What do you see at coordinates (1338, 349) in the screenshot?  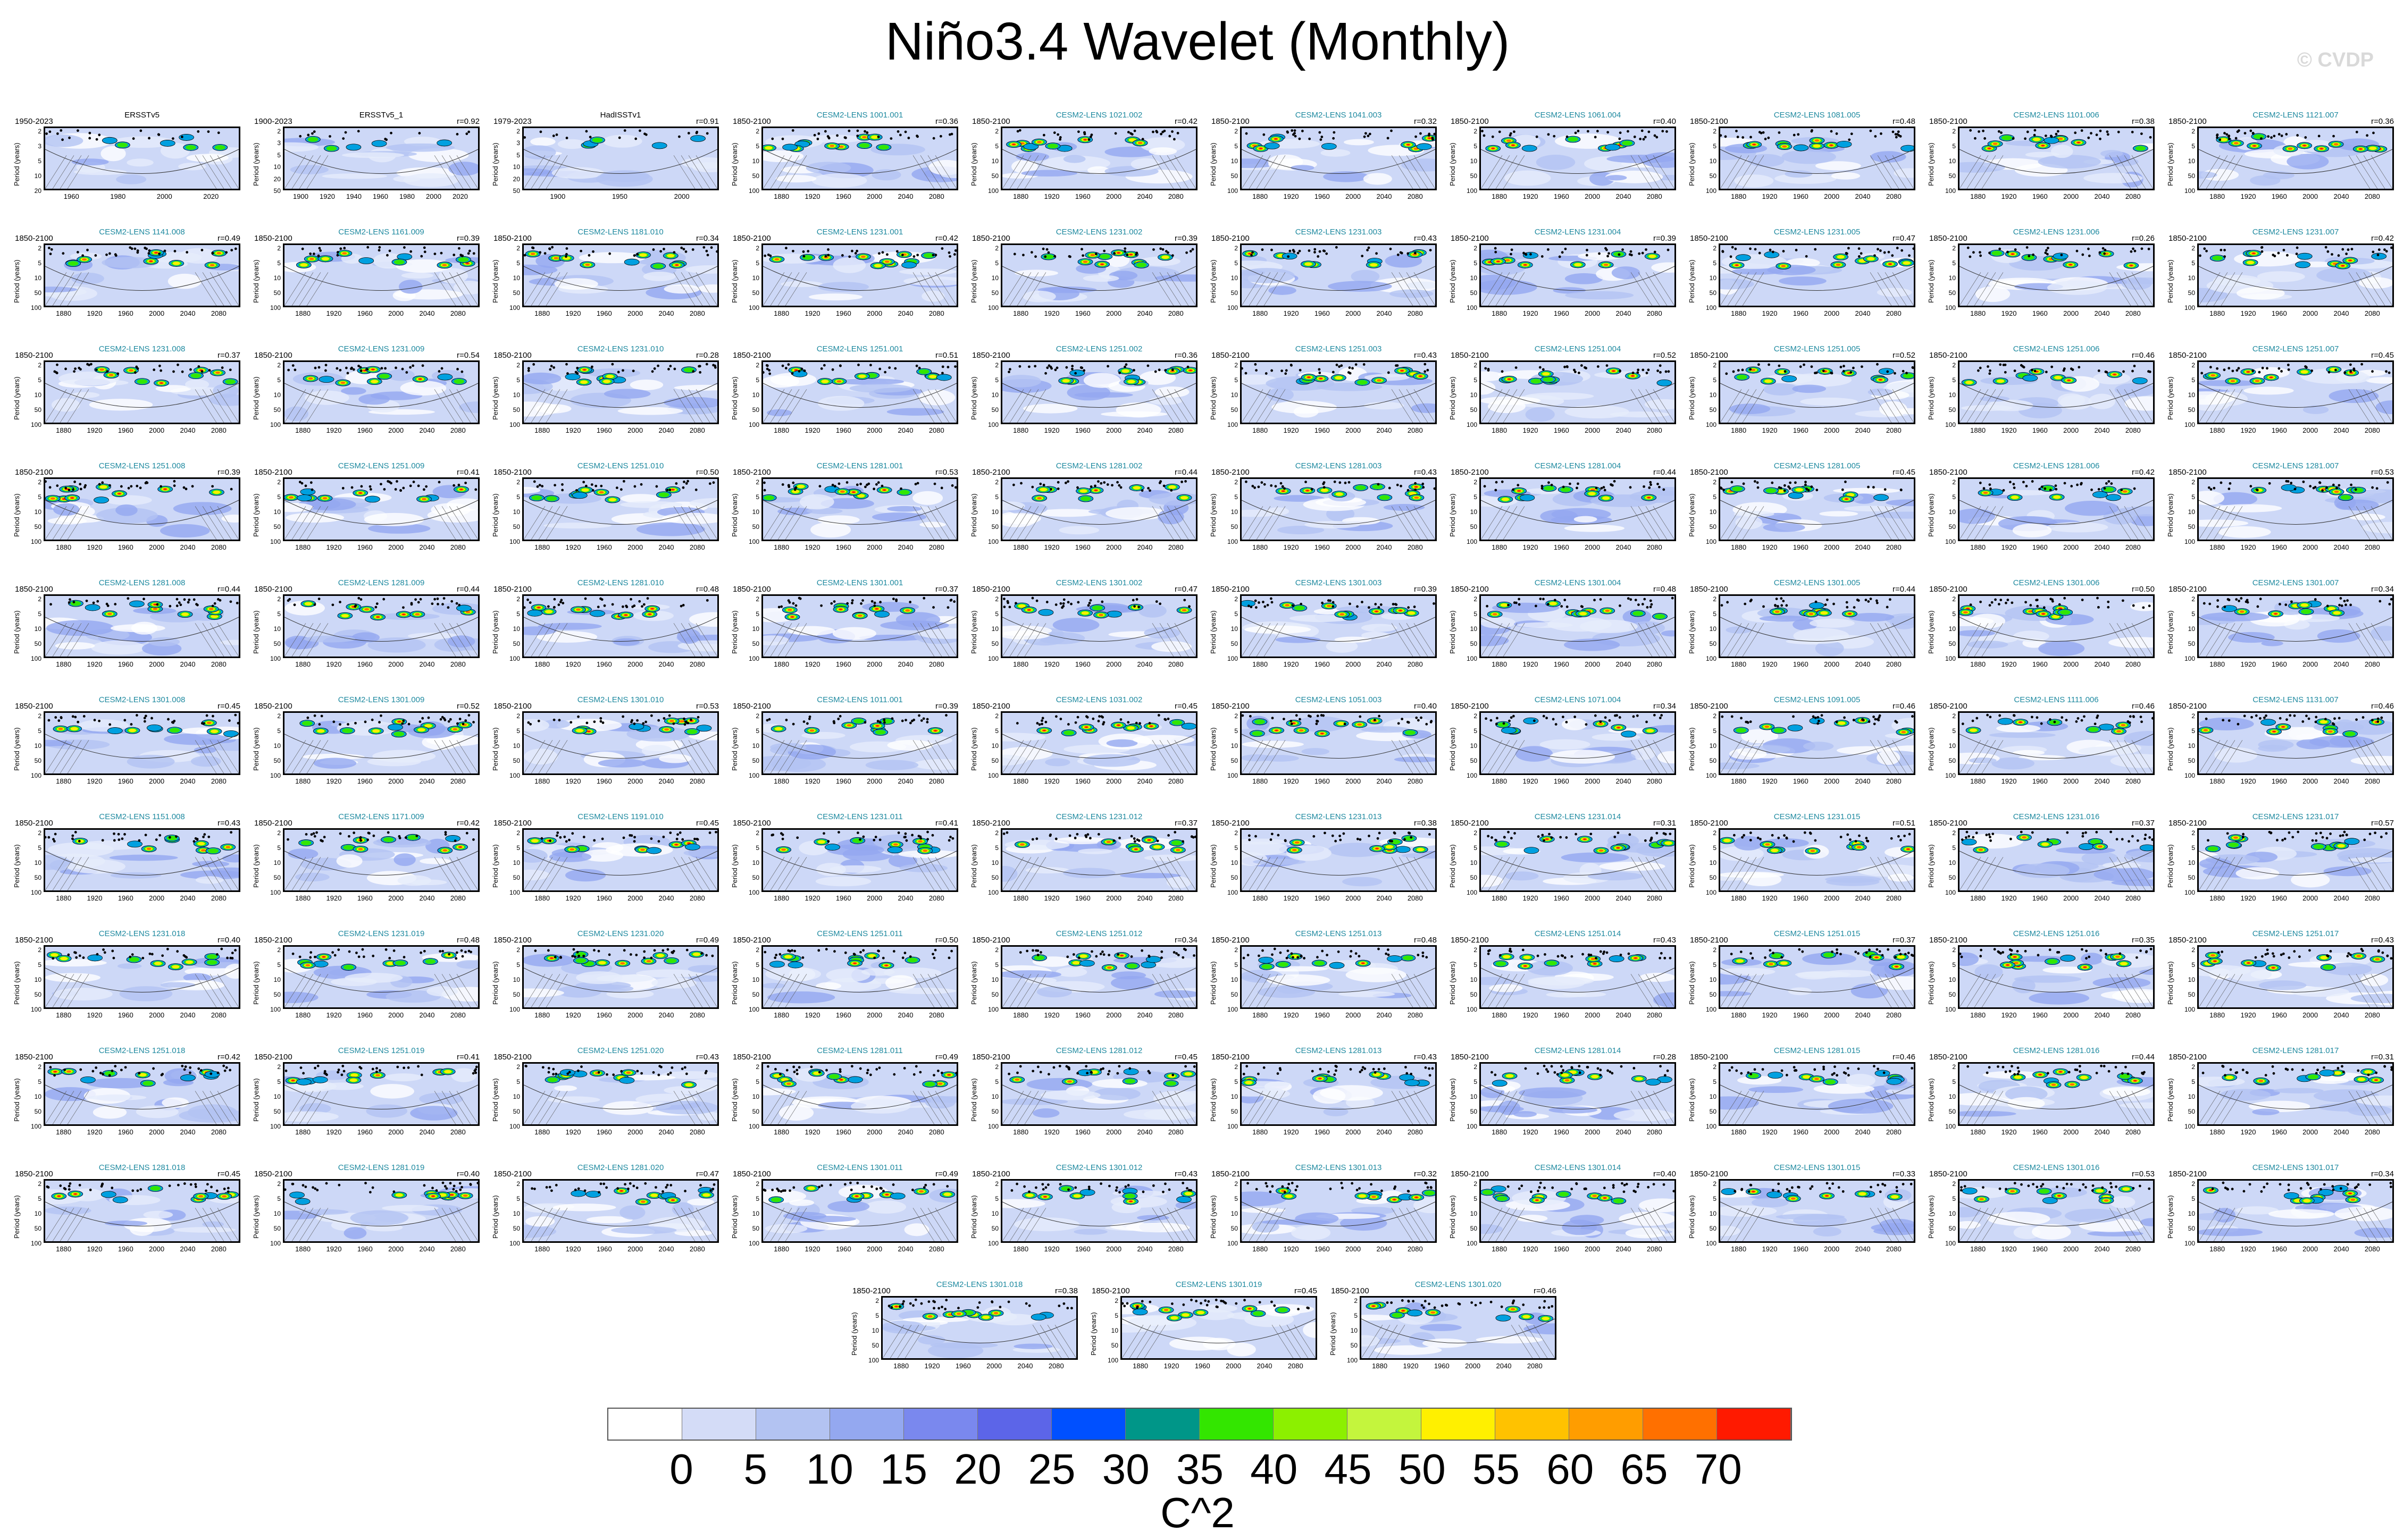 I see `panel-name: CESM2-LENS 1251.003` at bounding box center [1338, 349].